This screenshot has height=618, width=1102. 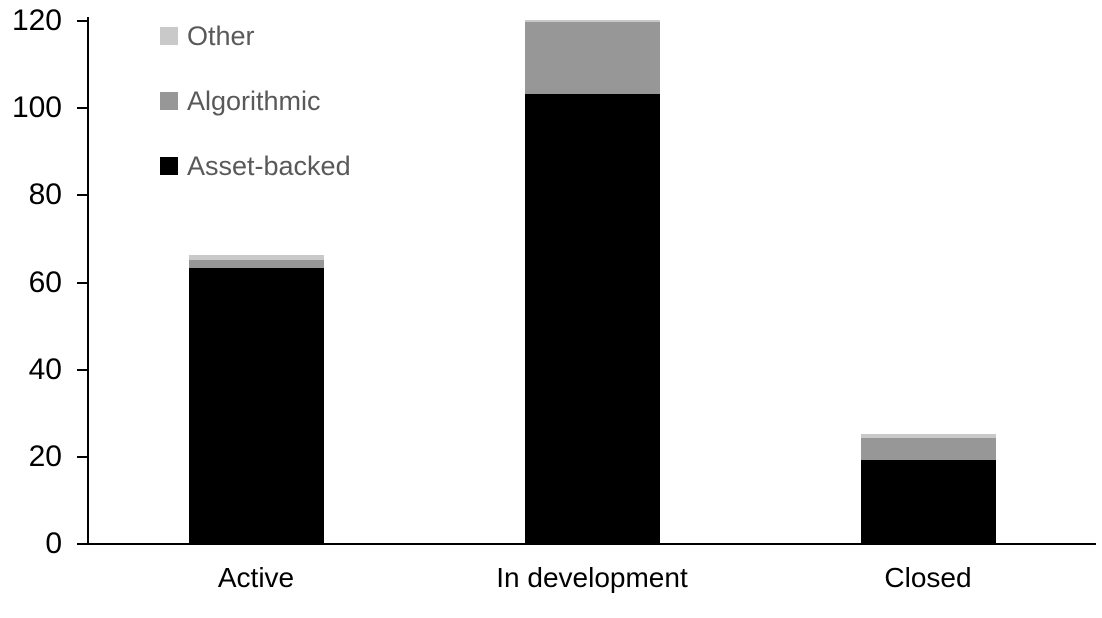 What do you see at coordinates (255, 121) in the screenshot?
I see `legend: Other Algorithmic Asset-backed` at bounding box center [255, 121].